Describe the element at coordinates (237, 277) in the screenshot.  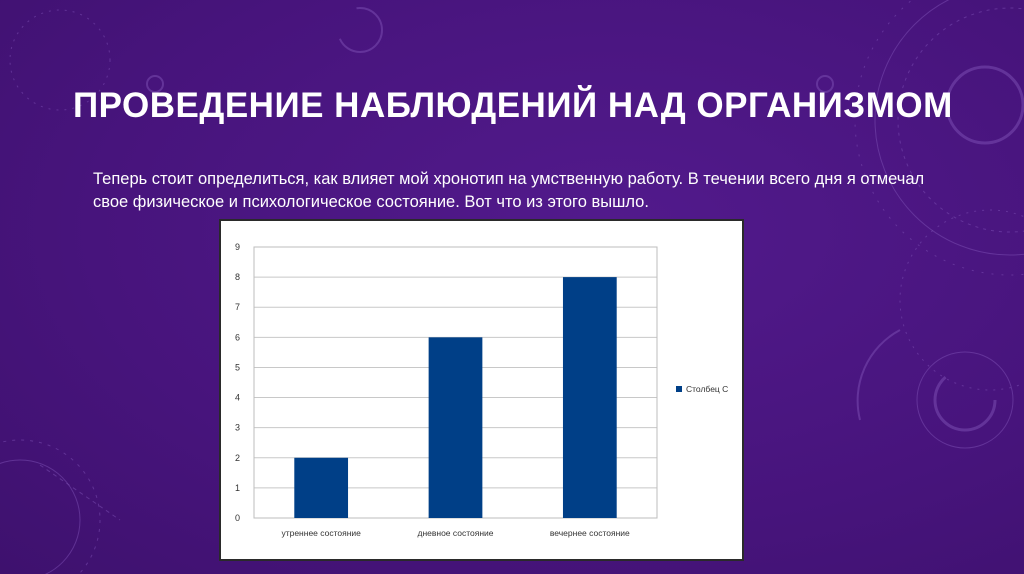
I see `y-tick-label: 8` at that location.